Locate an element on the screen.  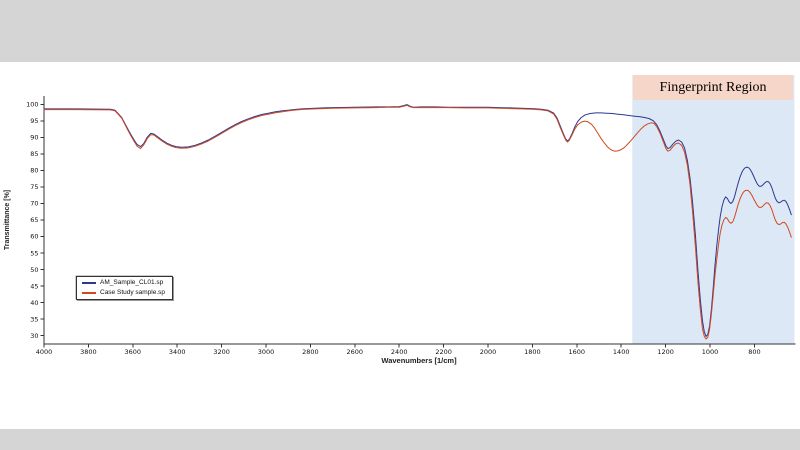
y-tick-label: 60 is located at coordinates (34, 237).